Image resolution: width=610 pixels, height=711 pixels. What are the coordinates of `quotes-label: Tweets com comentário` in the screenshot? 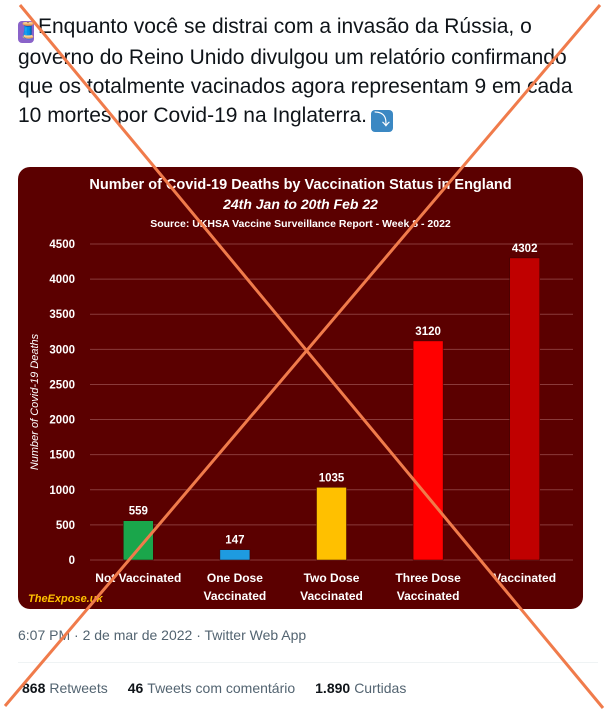 It's located at (221, 688).